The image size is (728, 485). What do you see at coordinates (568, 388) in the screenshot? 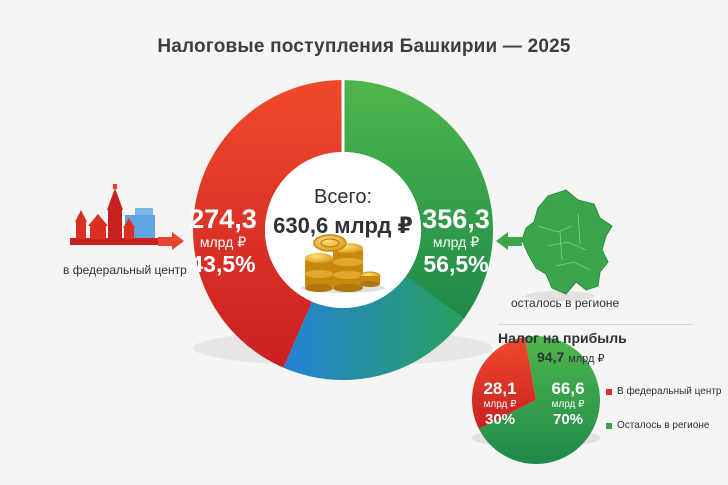
I see `small-region-value: 66,6` at bounding box center [568, 388].